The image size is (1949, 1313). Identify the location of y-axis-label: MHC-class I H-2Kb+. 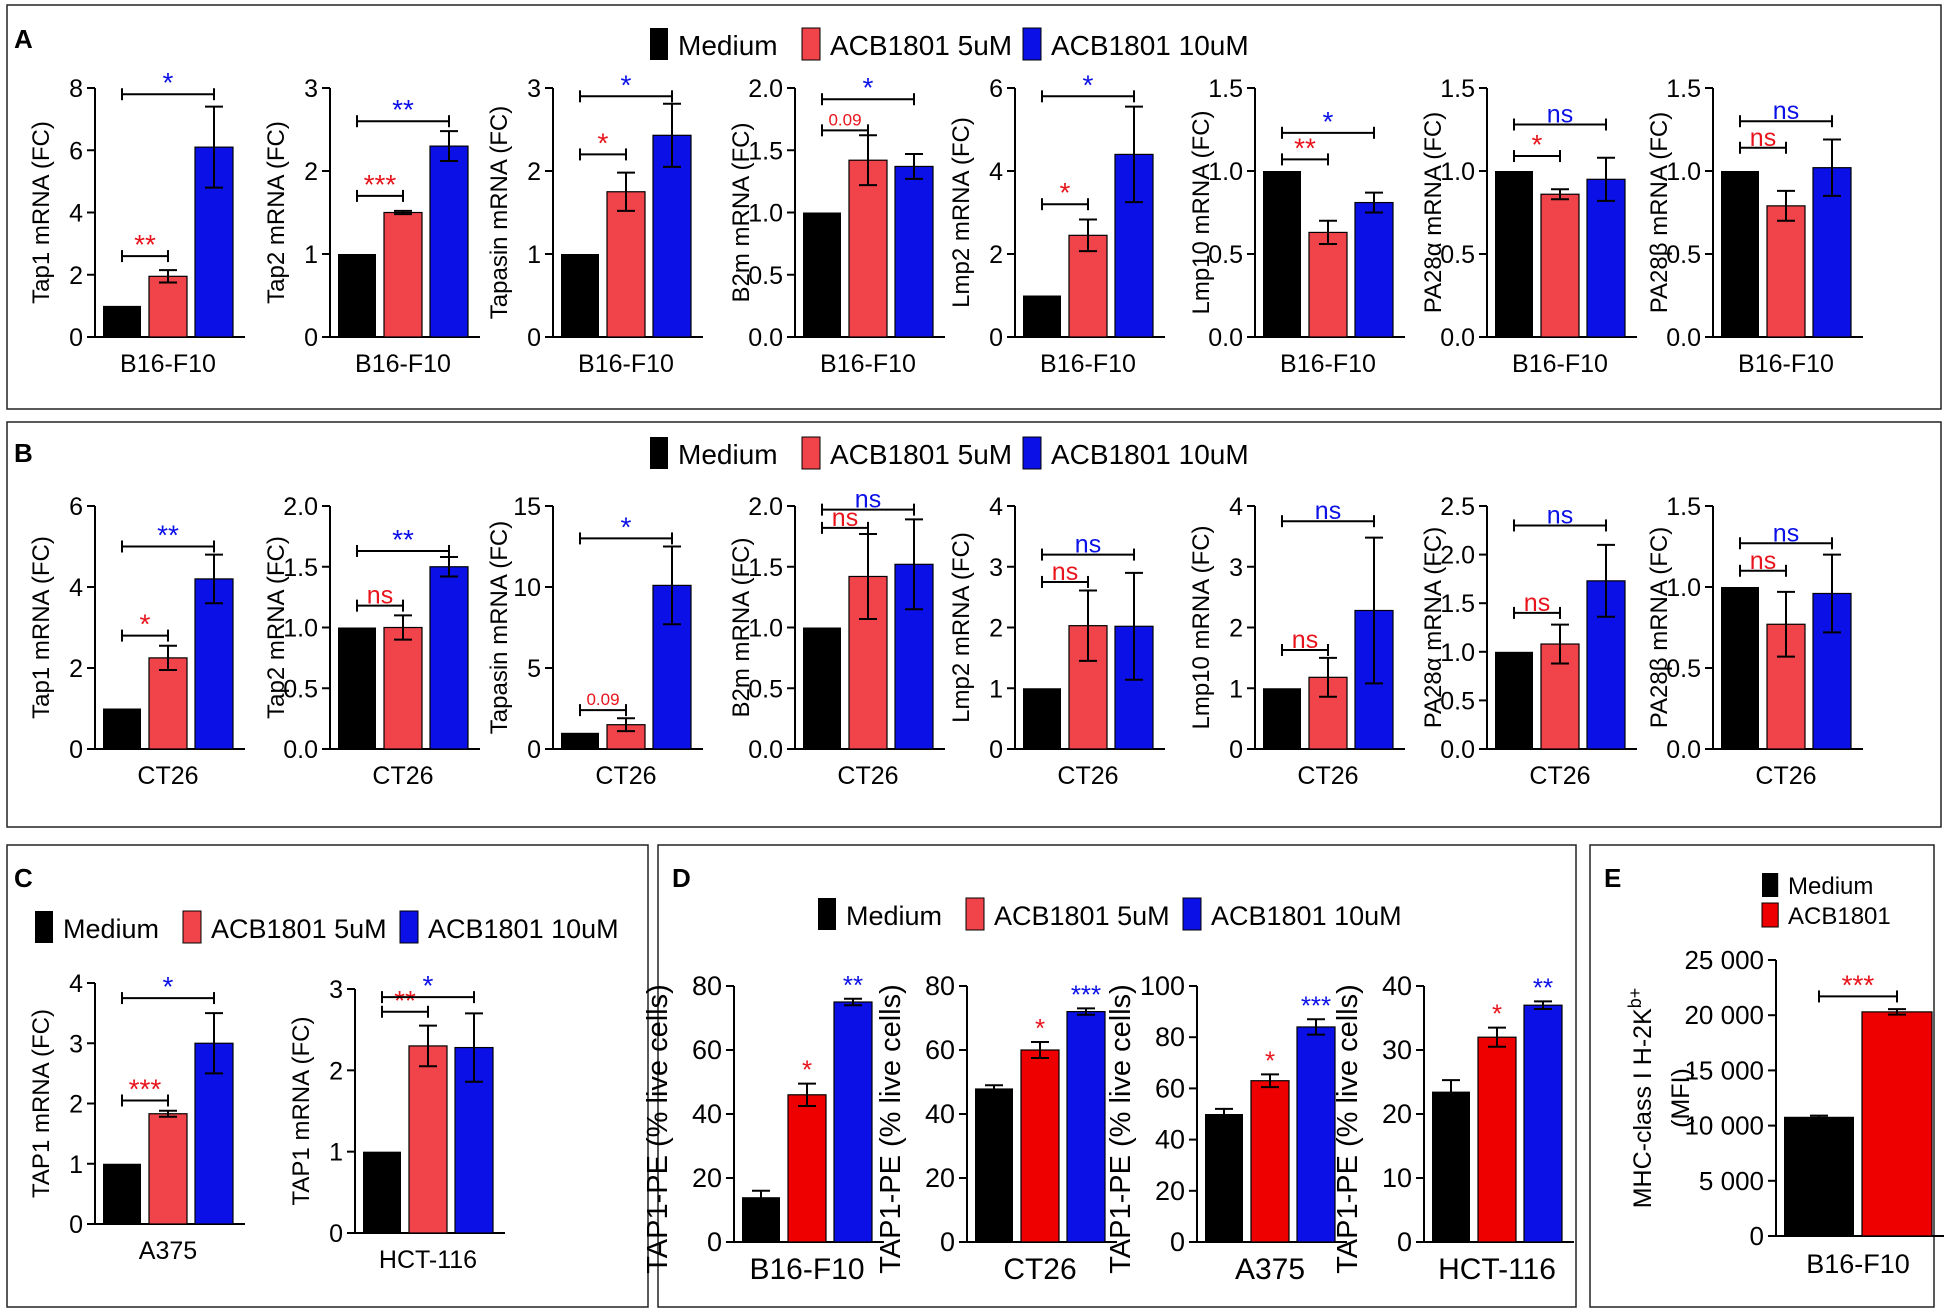
(1641, 1098).